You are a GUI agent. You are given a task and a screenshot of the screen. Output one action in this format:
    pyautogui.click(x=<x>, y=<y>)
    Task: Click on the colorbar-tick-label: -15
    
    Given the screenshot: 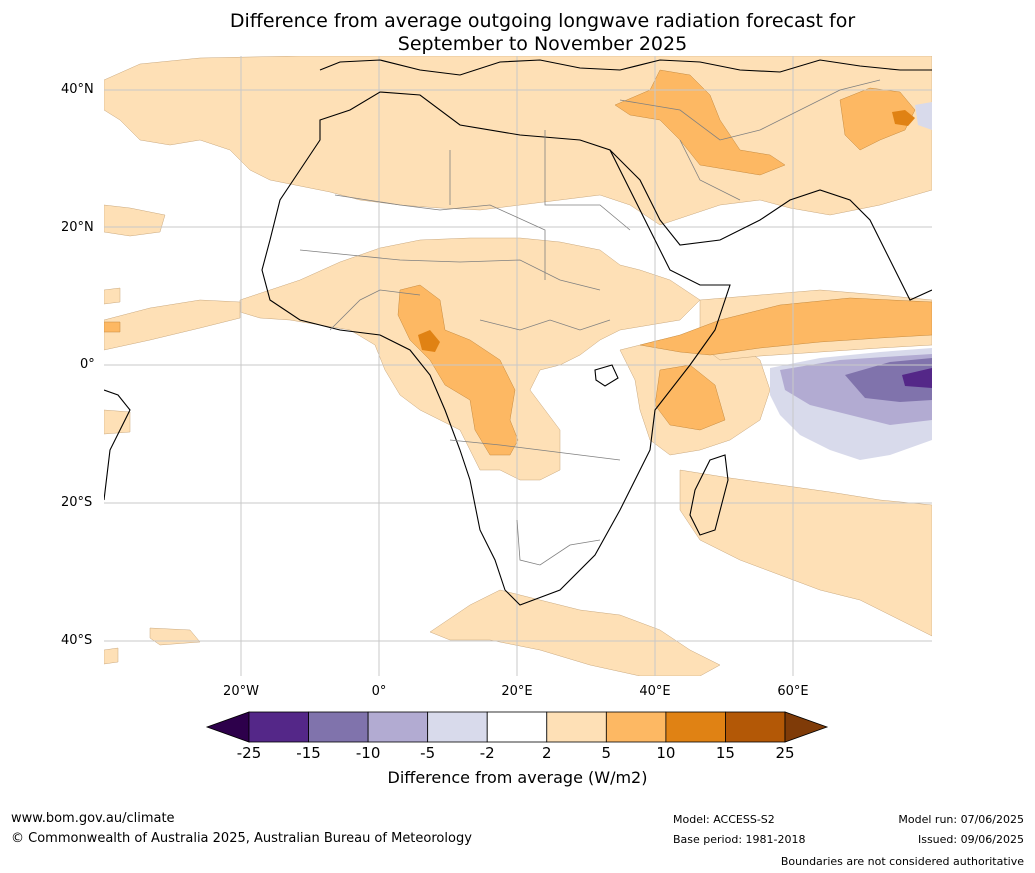 What is the action you would take?
    pyautogui.click(x=308, y=753)
    